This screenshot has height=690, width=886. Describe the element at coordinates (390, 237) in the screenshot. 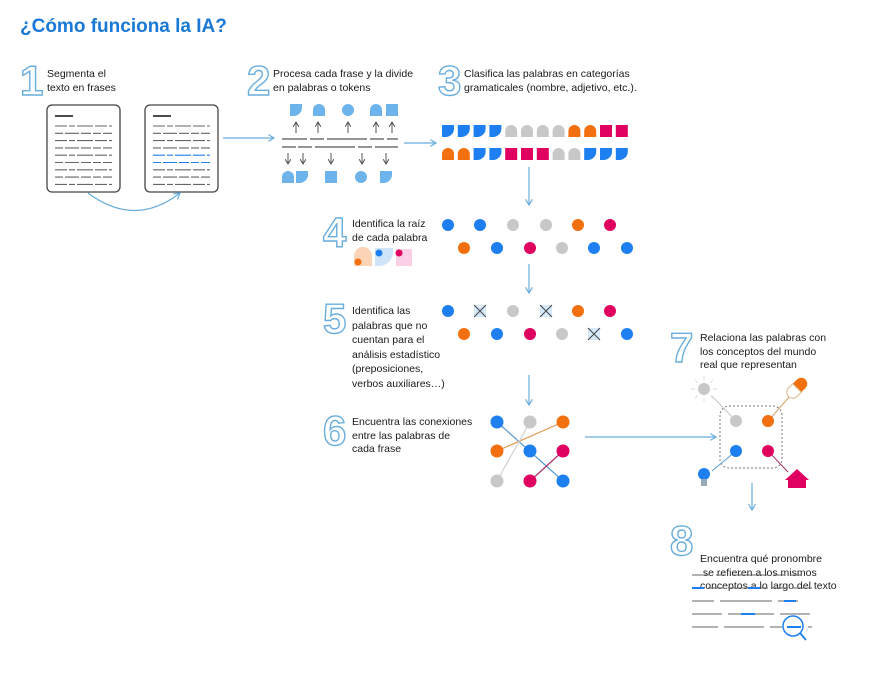

I see `step-4-line: de cada palabra` at that location.